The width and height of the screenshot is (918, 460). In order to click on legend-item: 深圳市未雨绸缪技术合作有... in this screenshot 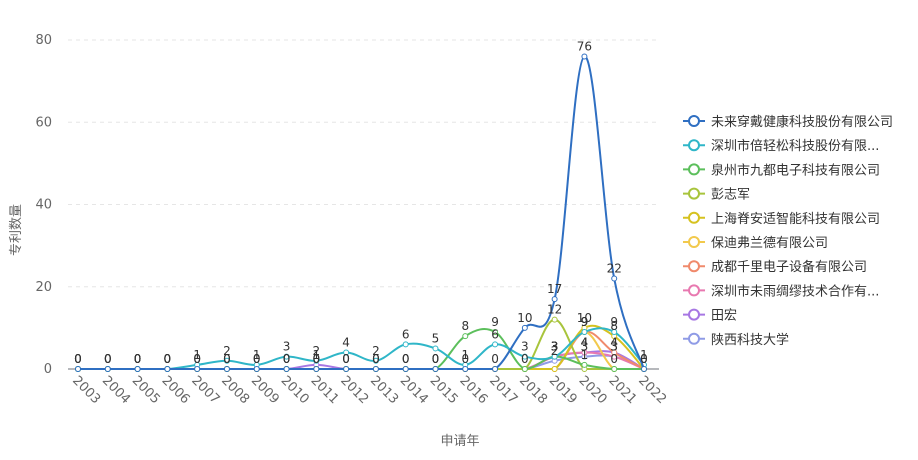, I will do `click(781, 291)`.